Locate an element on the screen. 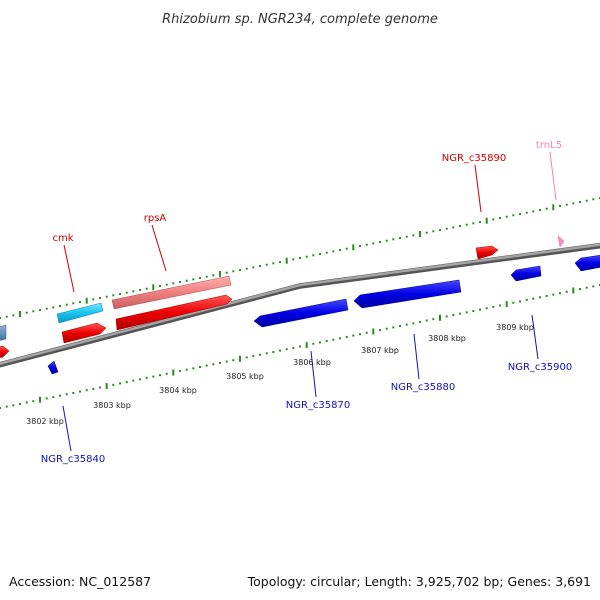  rpsA-cds is located at coordinates (174, 312).